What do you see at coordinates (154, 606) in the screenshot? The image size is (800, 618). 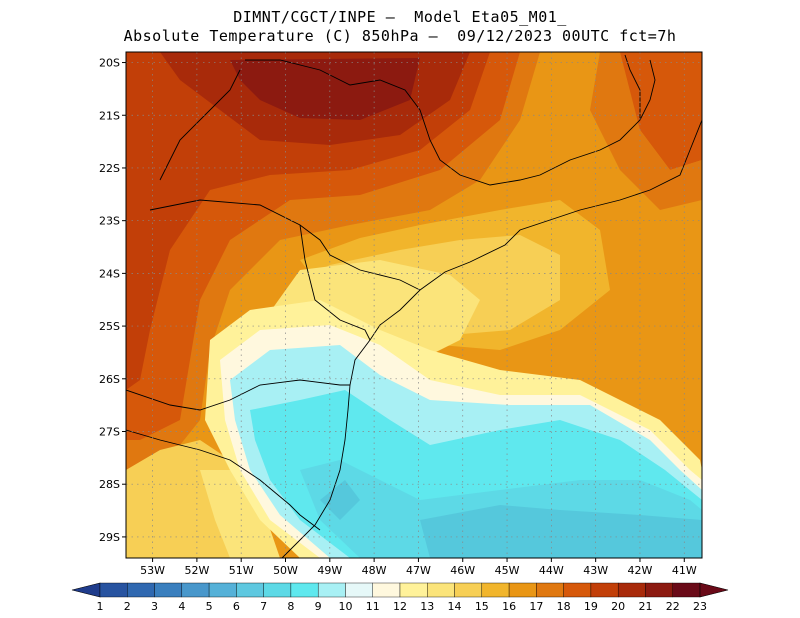 I see `colorbar-label: 3` at bounding box center [154, 606].